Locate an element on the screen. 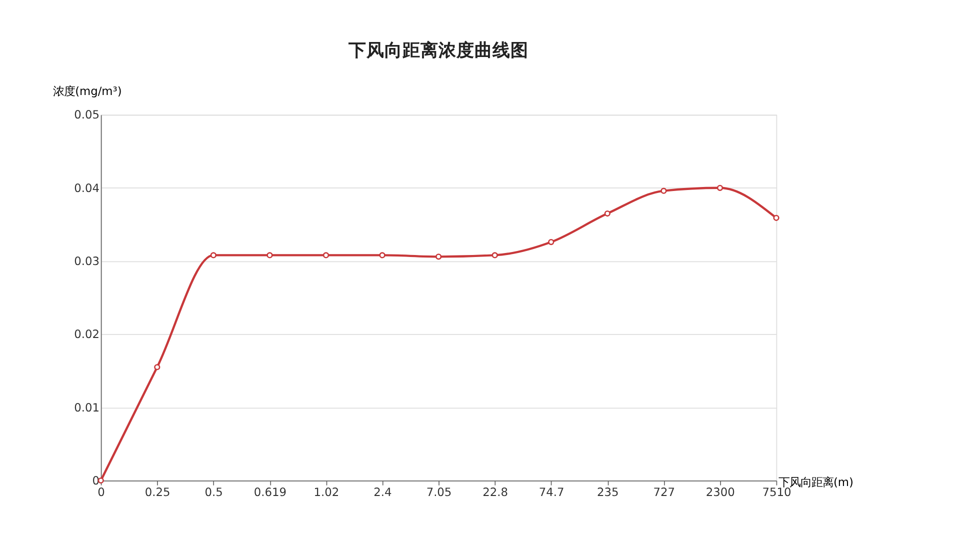 Image resolution: width=978 pixels, height=542 pixels. y-tick-label: 0.02 is located at coordinates (87, 334).